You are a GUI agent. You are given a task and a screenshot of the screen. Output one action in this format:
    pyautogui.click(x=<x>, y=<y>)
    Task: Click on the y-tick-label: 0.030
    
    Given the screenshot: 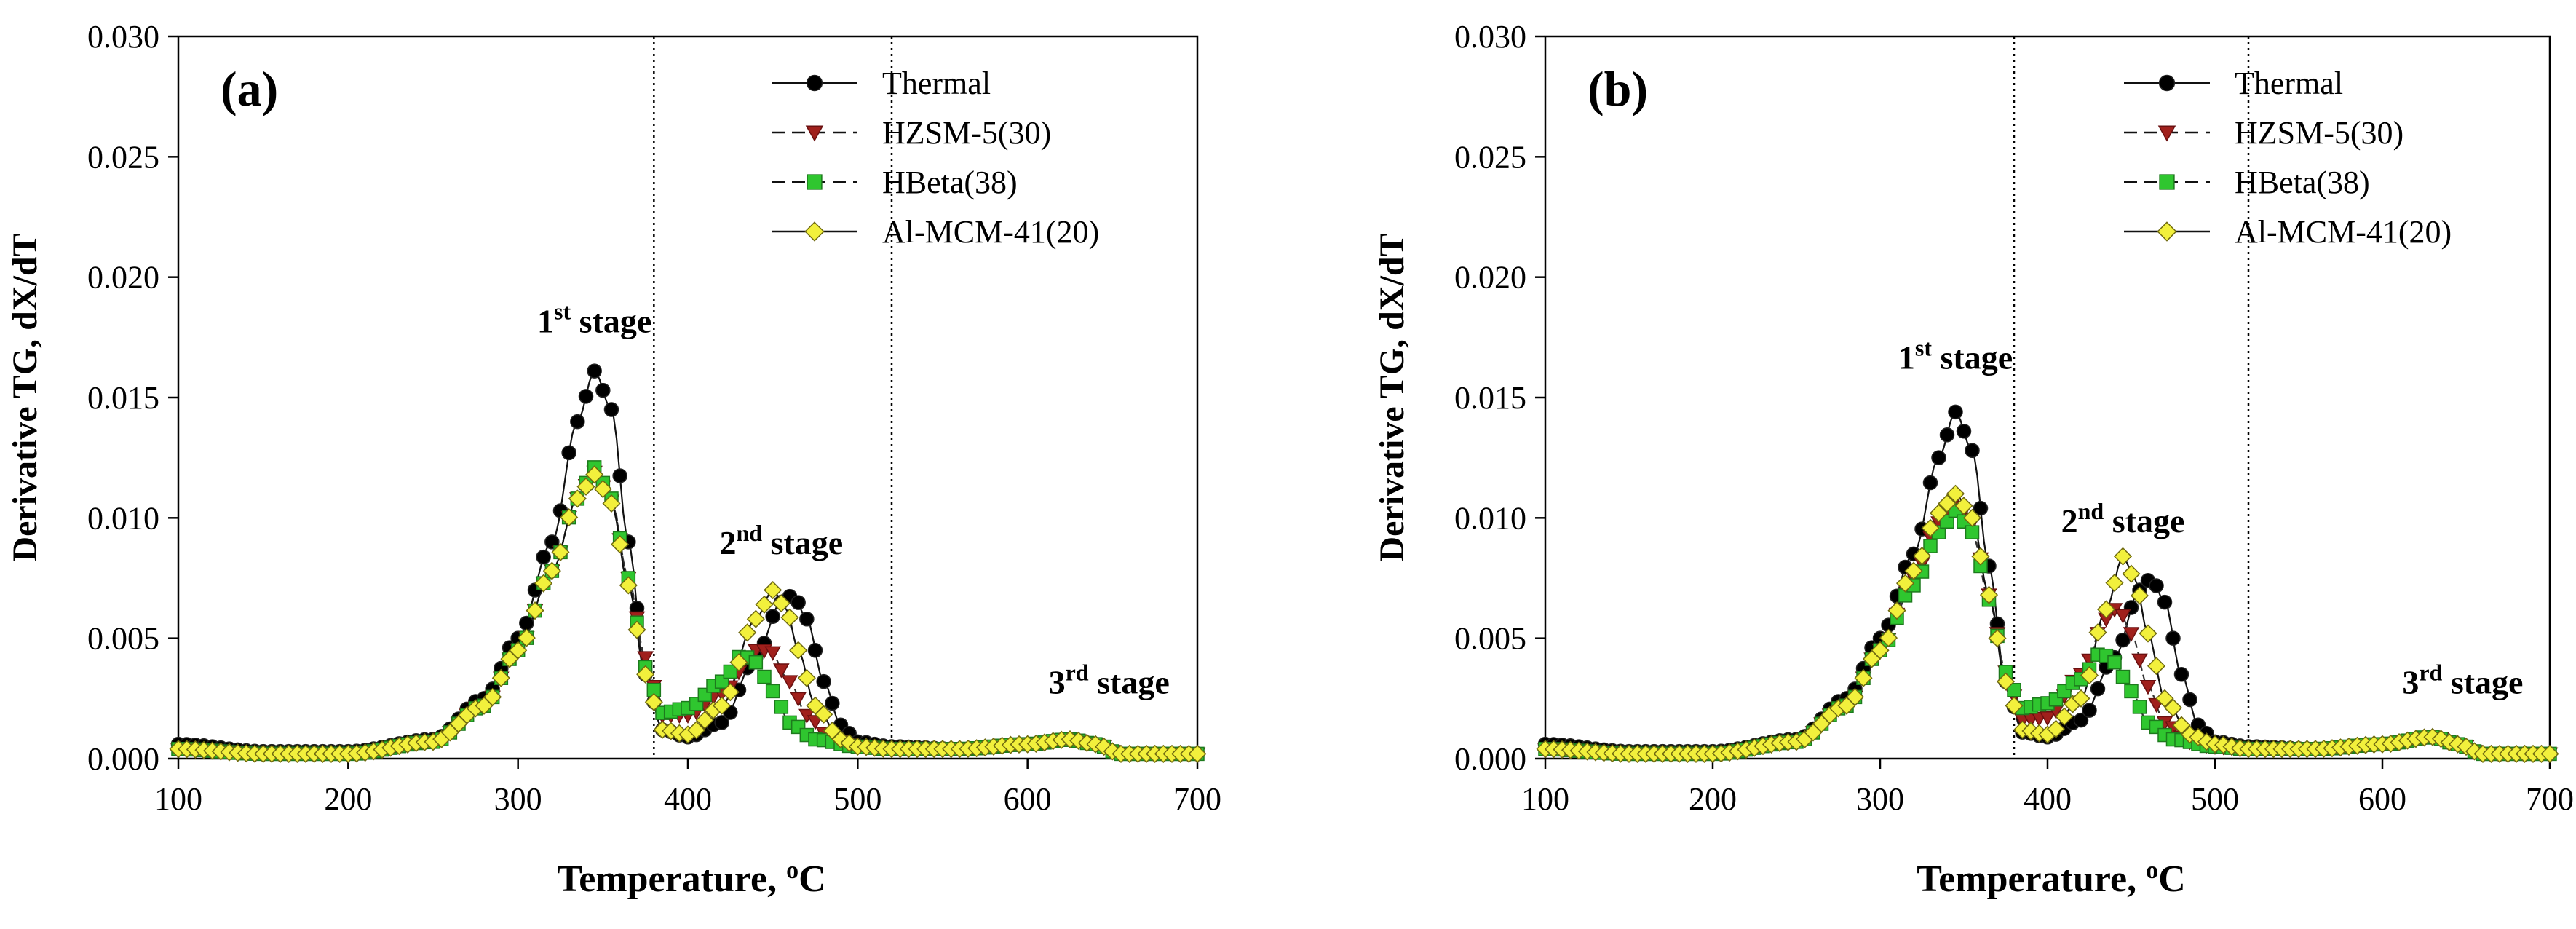 What is the action you would take?
    pyautogui.click(x=123, y=37)
    